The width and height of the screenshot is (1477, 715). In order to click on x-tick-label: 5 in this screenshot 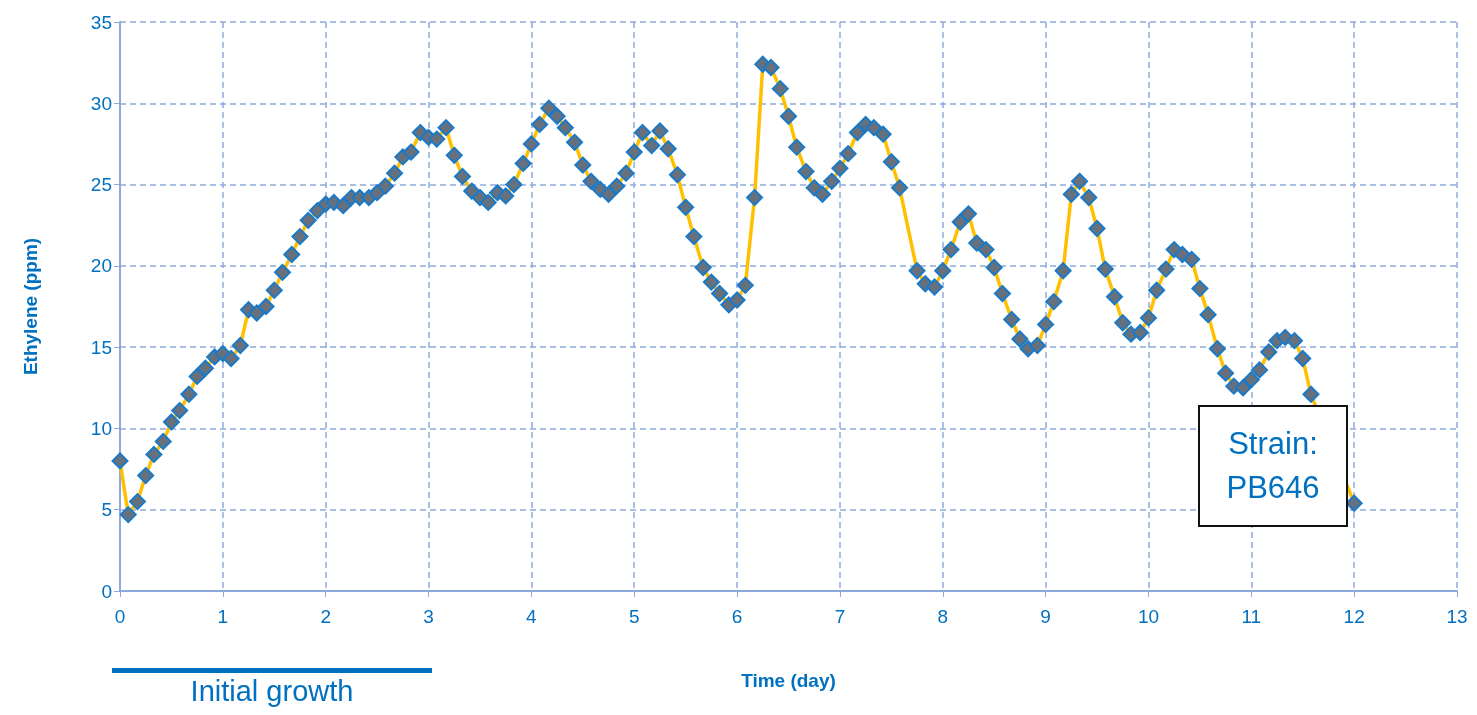, I will do `click(634, 616)`.